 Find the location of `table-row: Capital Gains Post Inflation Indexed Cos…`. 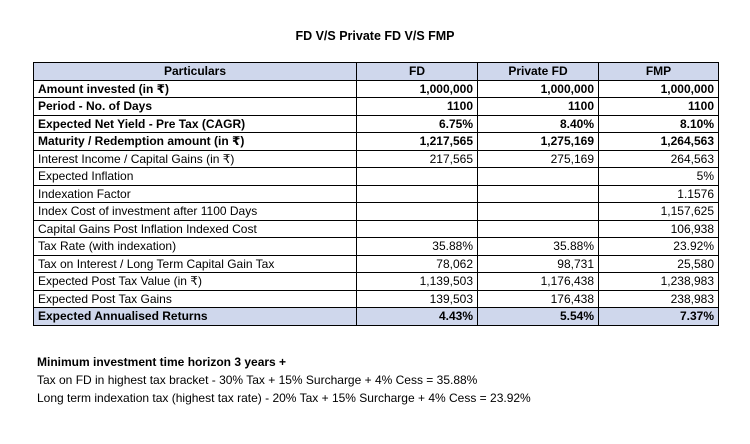

table-row: Capital Gains Post Inflation Indexed Cos… is located at coordinates (376, 228).